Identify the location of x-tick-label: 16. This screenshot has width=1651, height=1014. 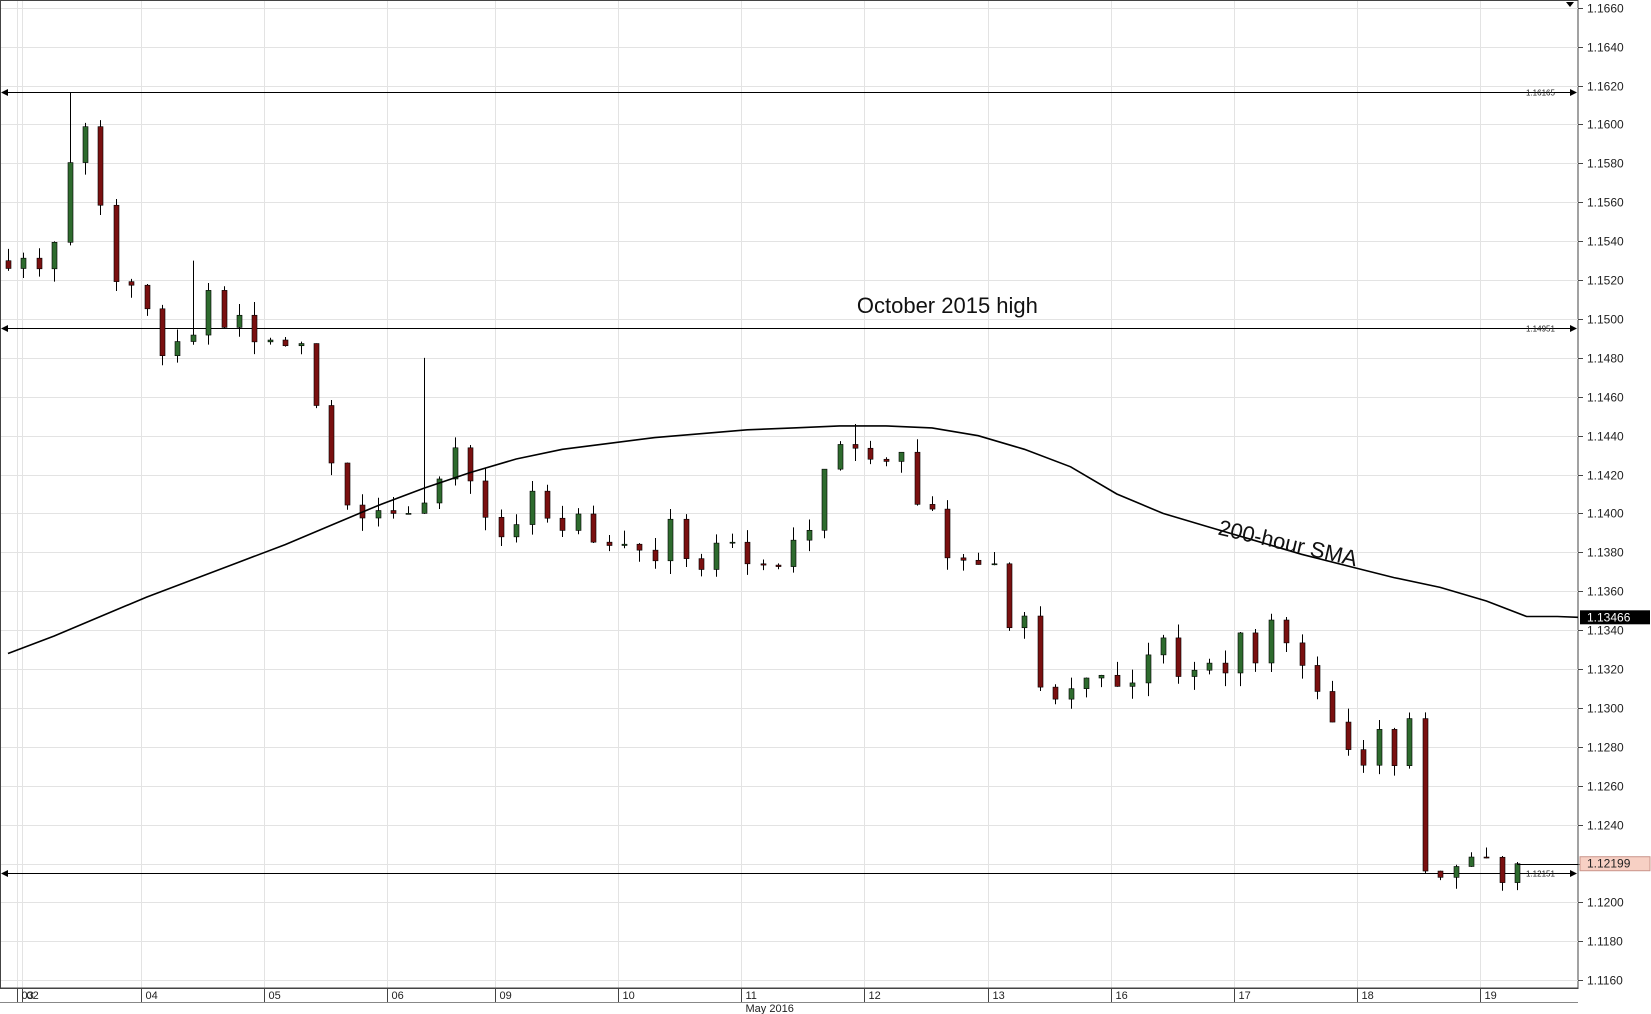
(1122, 996).